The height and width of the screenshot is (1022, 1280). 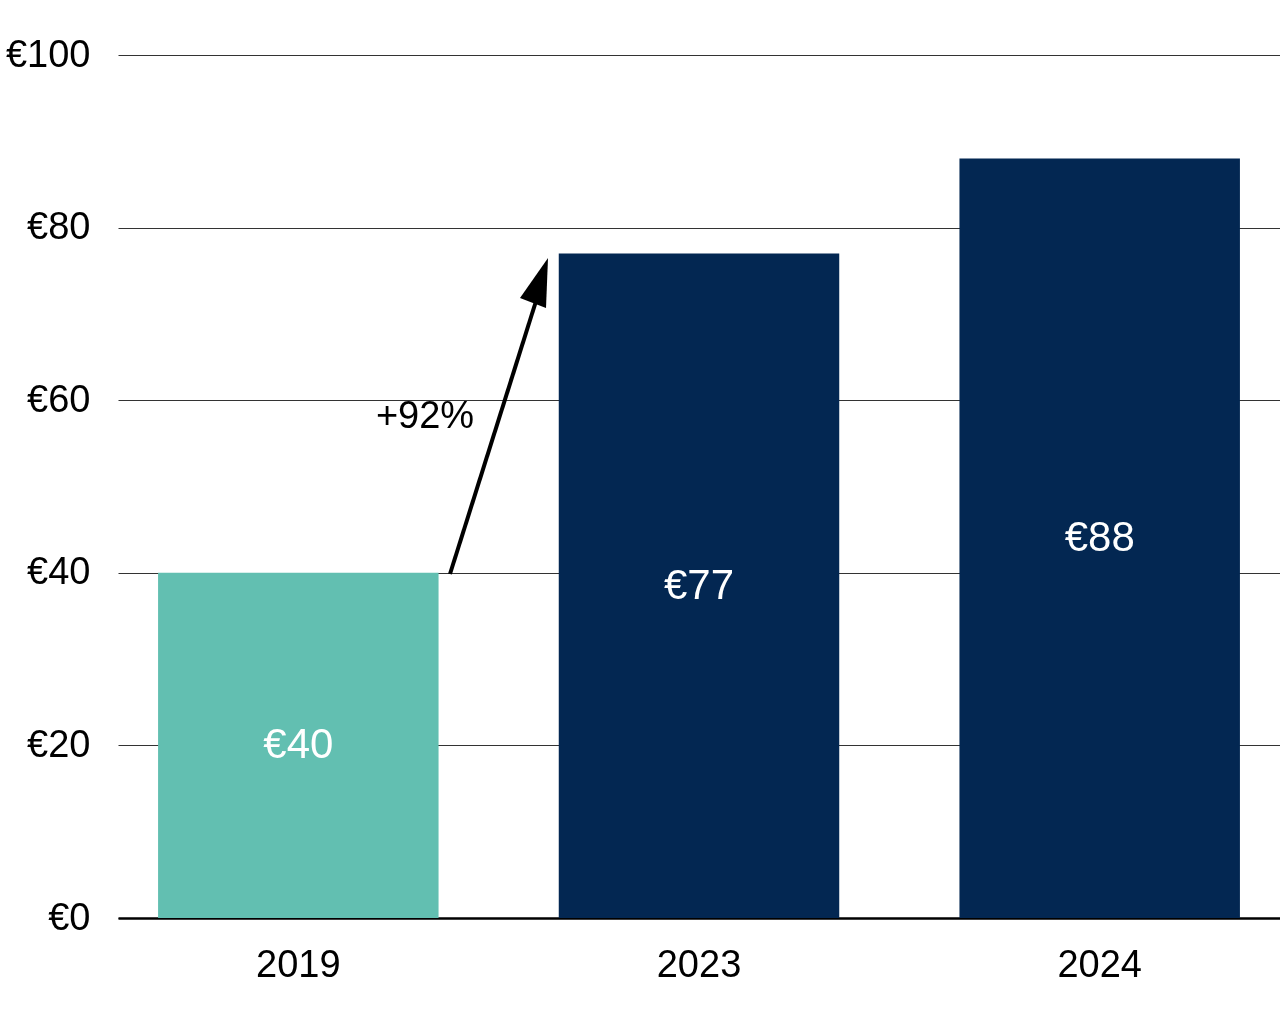 What do you see at coordinates (59, 571) in the screenshot?
I see `y-tick-label: €40` at bounding box center [59, 571].